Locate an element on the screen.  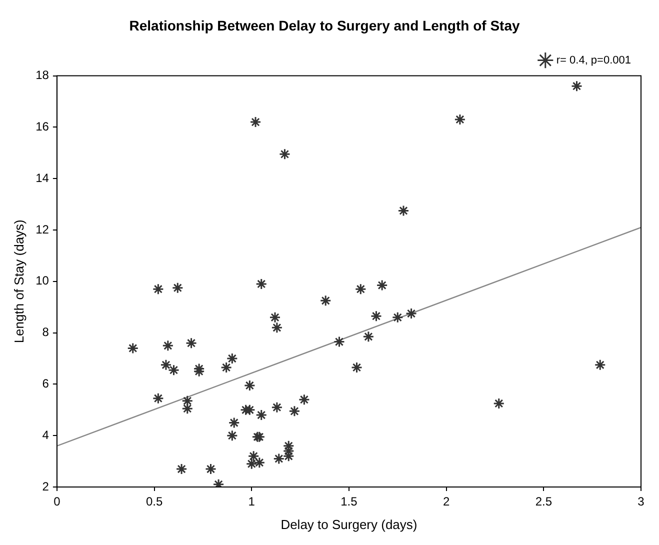
legend-label: r= 0.4, p=0.001 is located at coordinates (594, 60).